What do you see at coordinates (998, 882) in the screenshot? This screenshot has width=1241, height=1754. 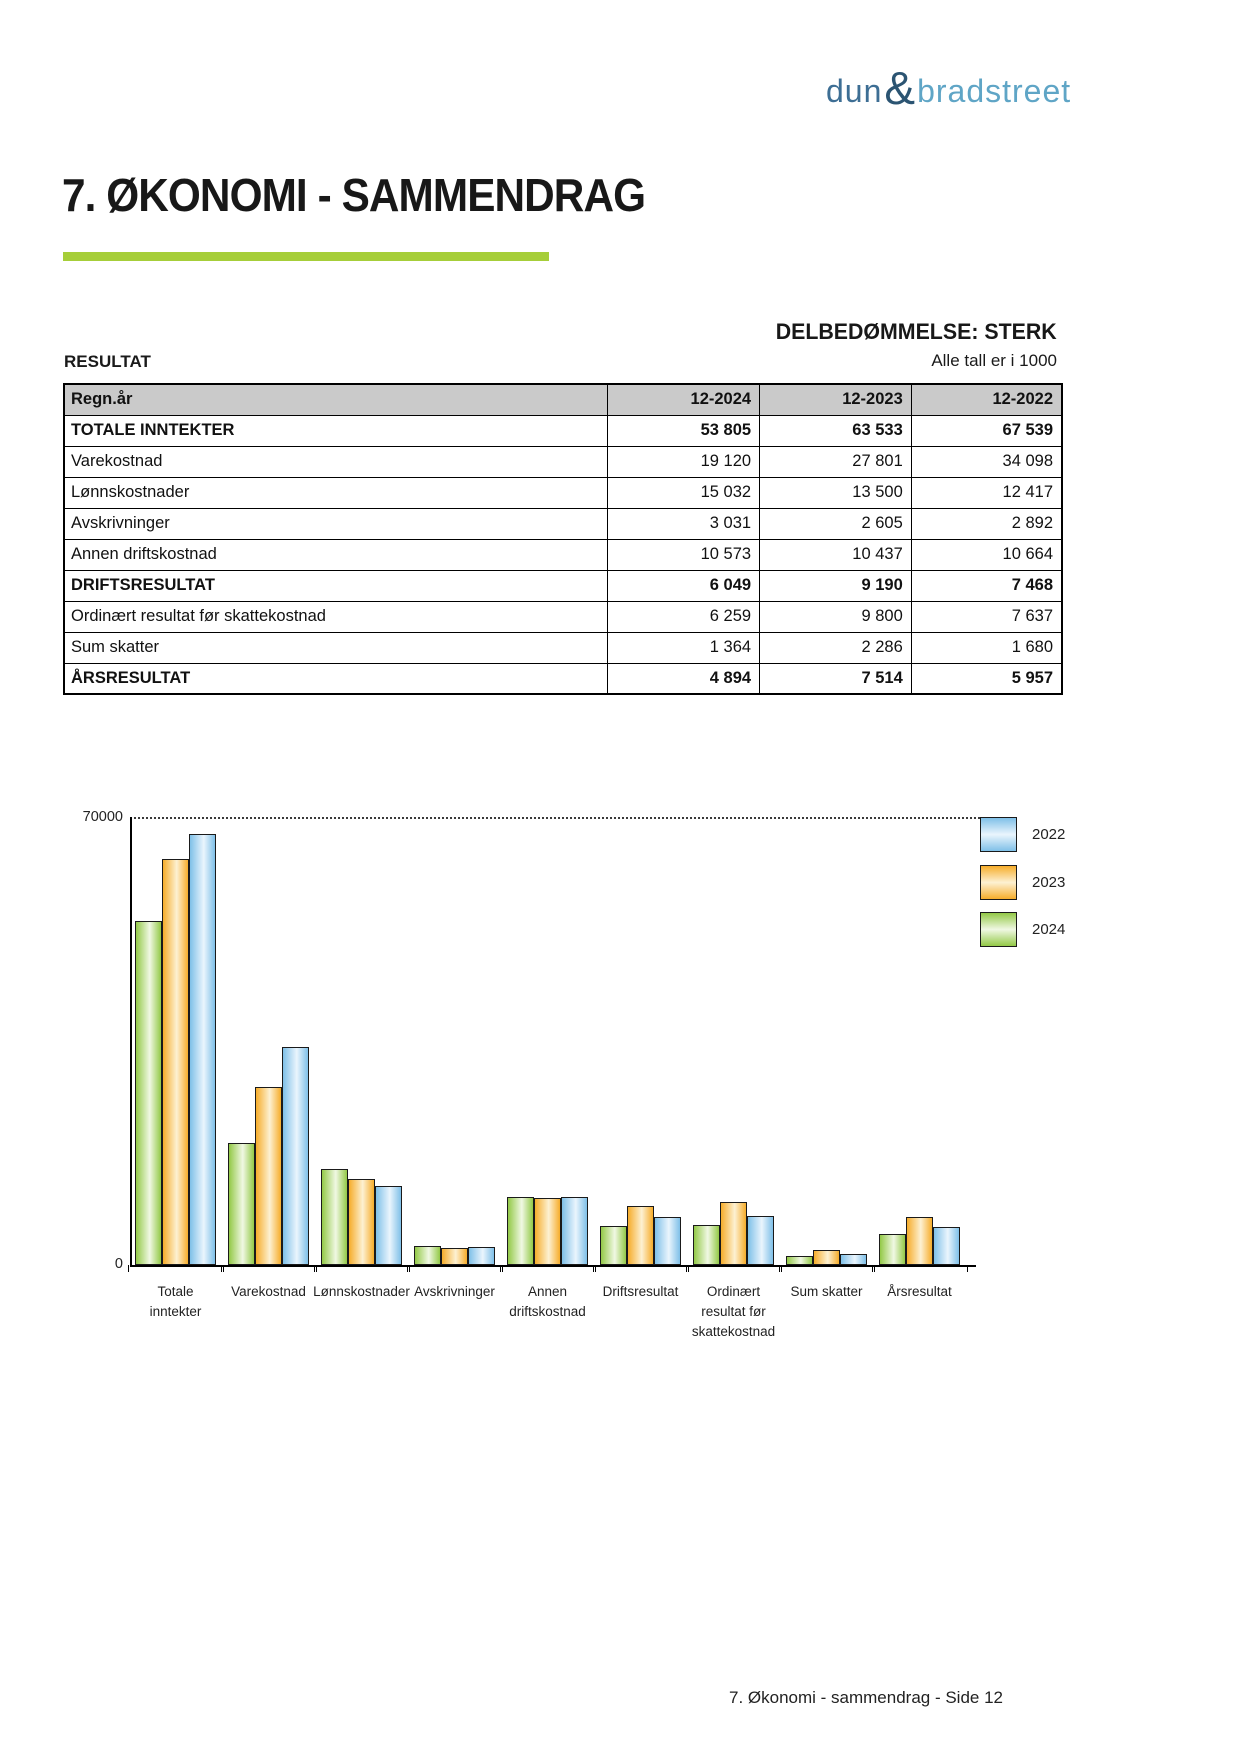 I see `legend-swatch-2023` at bounding box center [998, 882].